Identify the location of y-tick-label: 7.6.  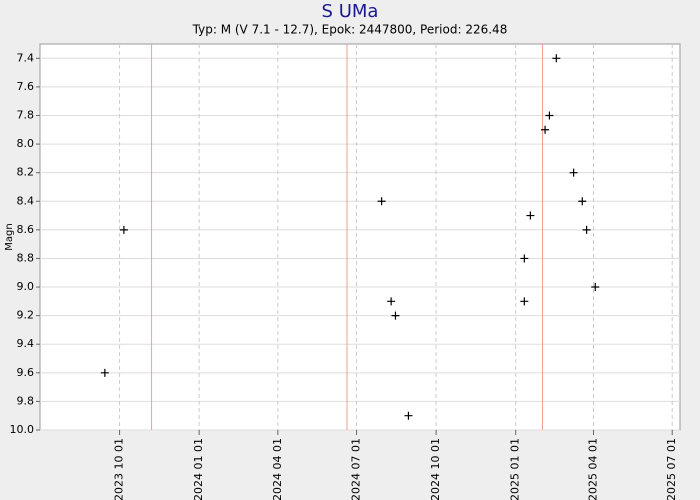
(26, 86).